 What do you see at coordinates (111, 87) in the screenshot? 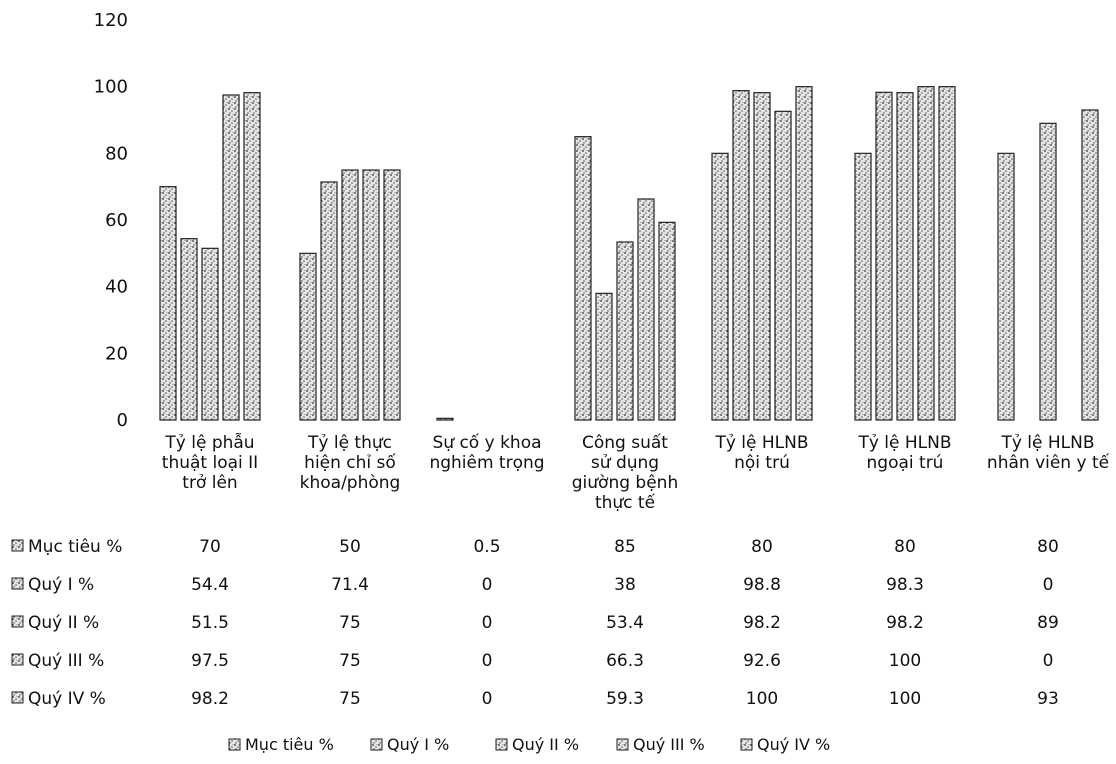
I see `y-tick-label: 100` at bounding box center [111, 87].